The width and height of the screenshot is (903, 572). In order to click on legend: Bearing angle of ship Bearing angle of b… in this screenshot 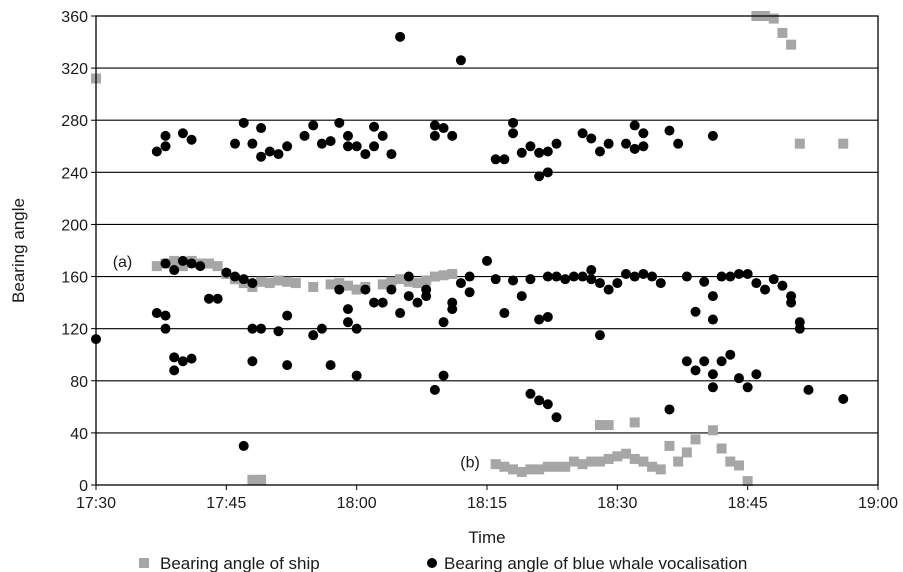, I will do `click(443, 563)`.